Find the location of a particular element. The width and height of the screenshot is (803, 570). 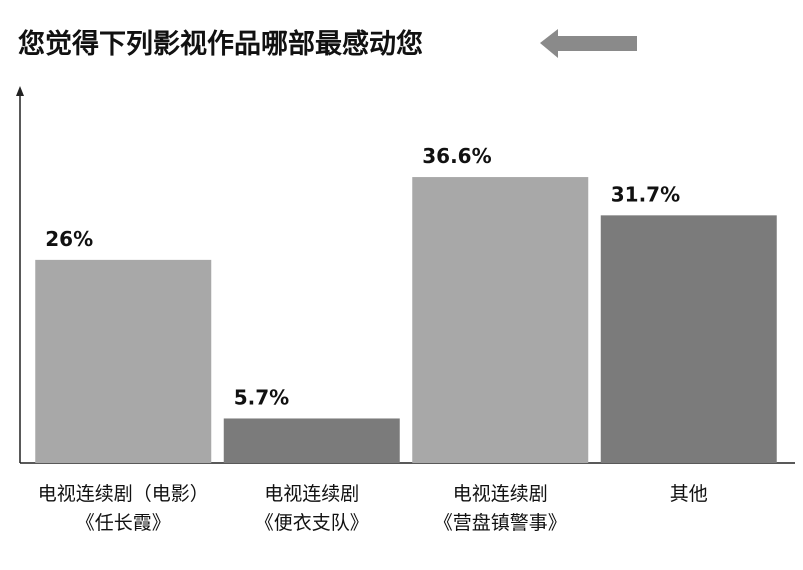

value-label: 5.7% is located at coordinates (261, 397).